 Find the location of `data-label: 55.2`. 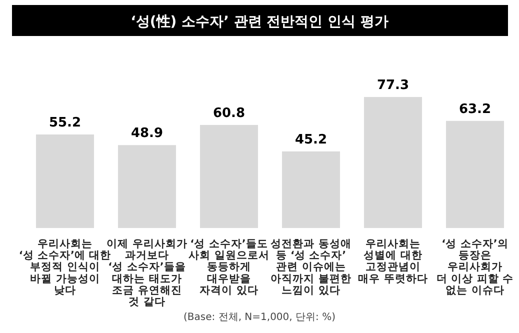

data-label: 55.2 is located at coordinates (65, 122).